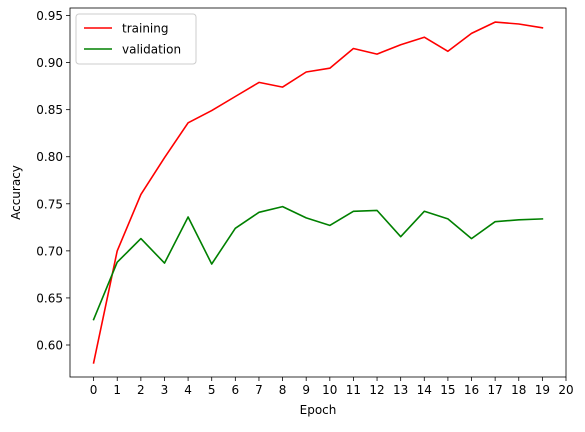 The image size is (585, 432). I want to click on x-tick-label: 3, so click(165, 390).